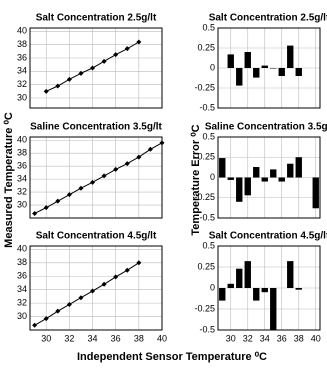  Describe the element at coordinates (299, 338) in the screenshot. I see `x-tick-label: 38` at that location.